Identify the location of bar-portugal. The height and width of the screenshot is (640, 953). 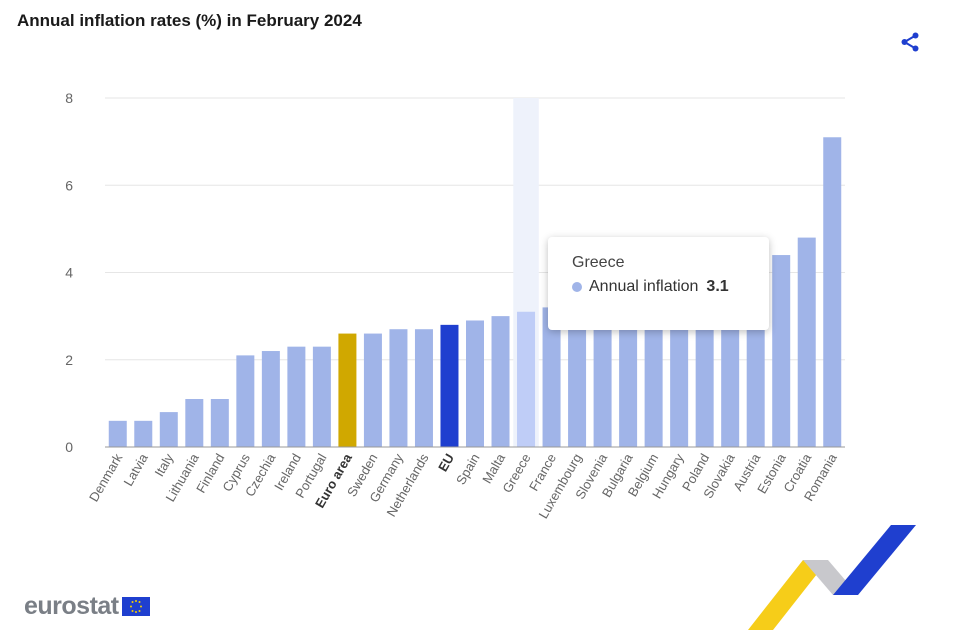
(321, 396).